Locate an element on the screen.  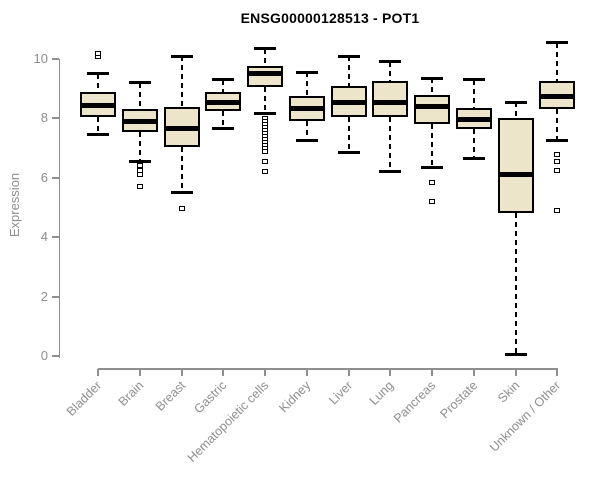
x-axis-line is located at coordinates (328, 369).